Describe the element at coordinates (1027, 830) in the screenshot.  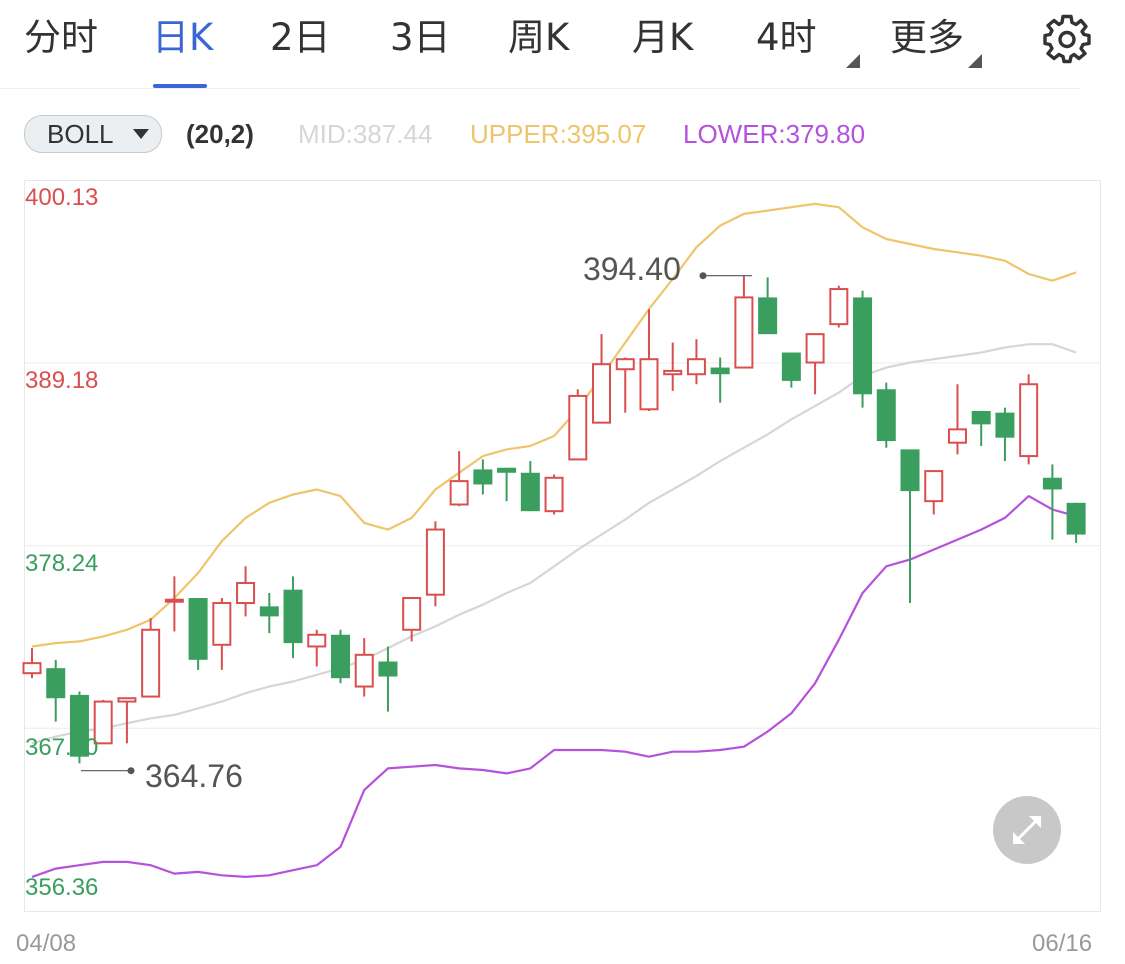
I see `expand-button` at that location.